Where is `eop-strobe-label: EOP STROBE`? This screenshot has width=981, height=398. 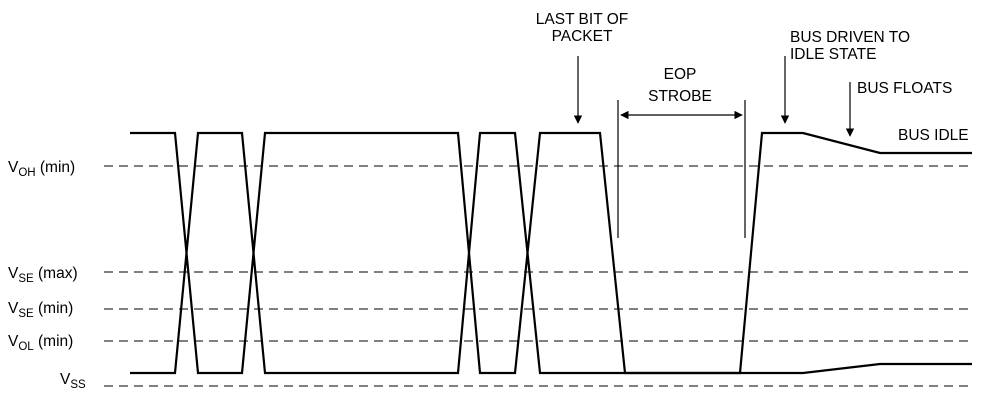 eop-strobe-label: EOP STROBE is located at coordinates (680, 85).